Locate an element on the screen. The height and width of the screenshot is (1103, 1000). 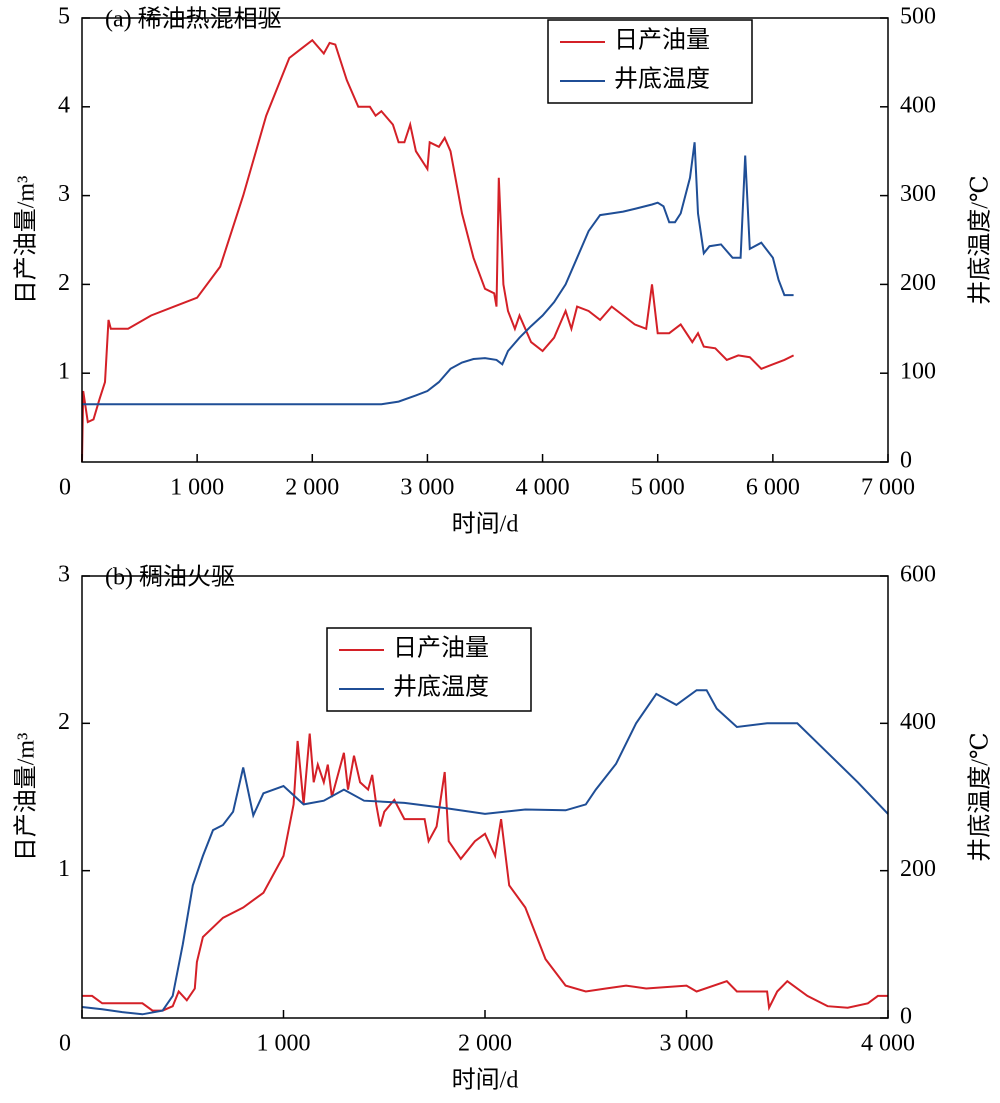
x-tick-label: 7 000 is located at coordinates (888, 488).